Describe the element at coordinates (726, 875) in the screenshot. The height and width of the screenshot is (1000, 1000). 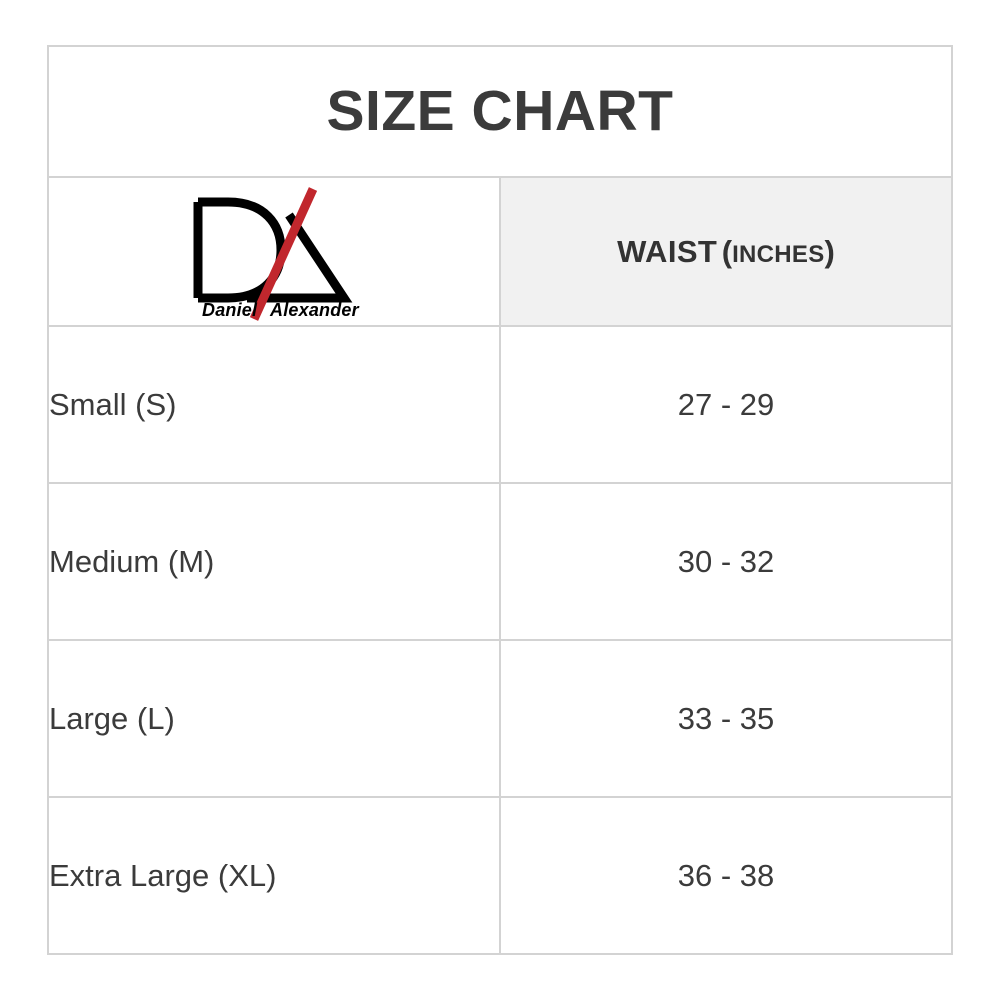
I see `waist-value-cell: 36 - 38` at that location.